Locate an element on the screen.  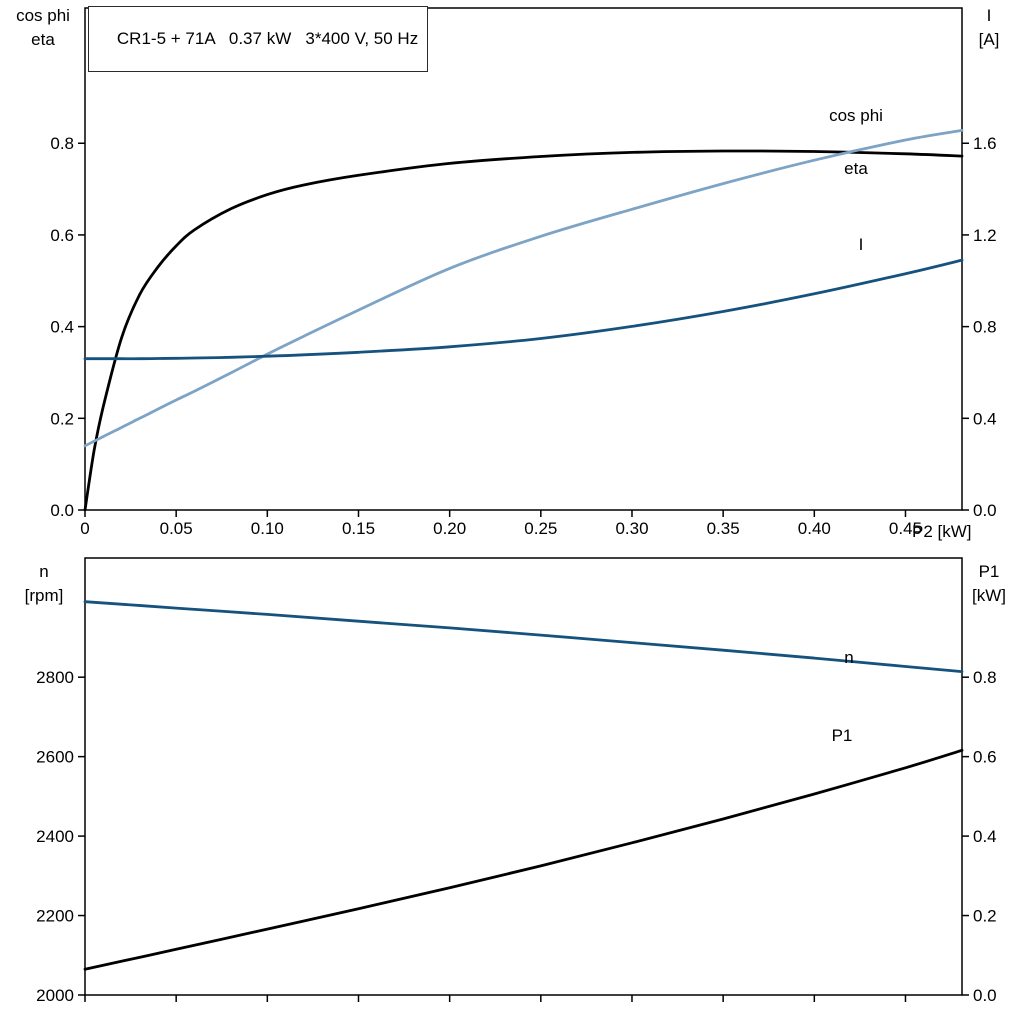
left-axis-tick-label: 0.2 is located at coordinates (62, 418).